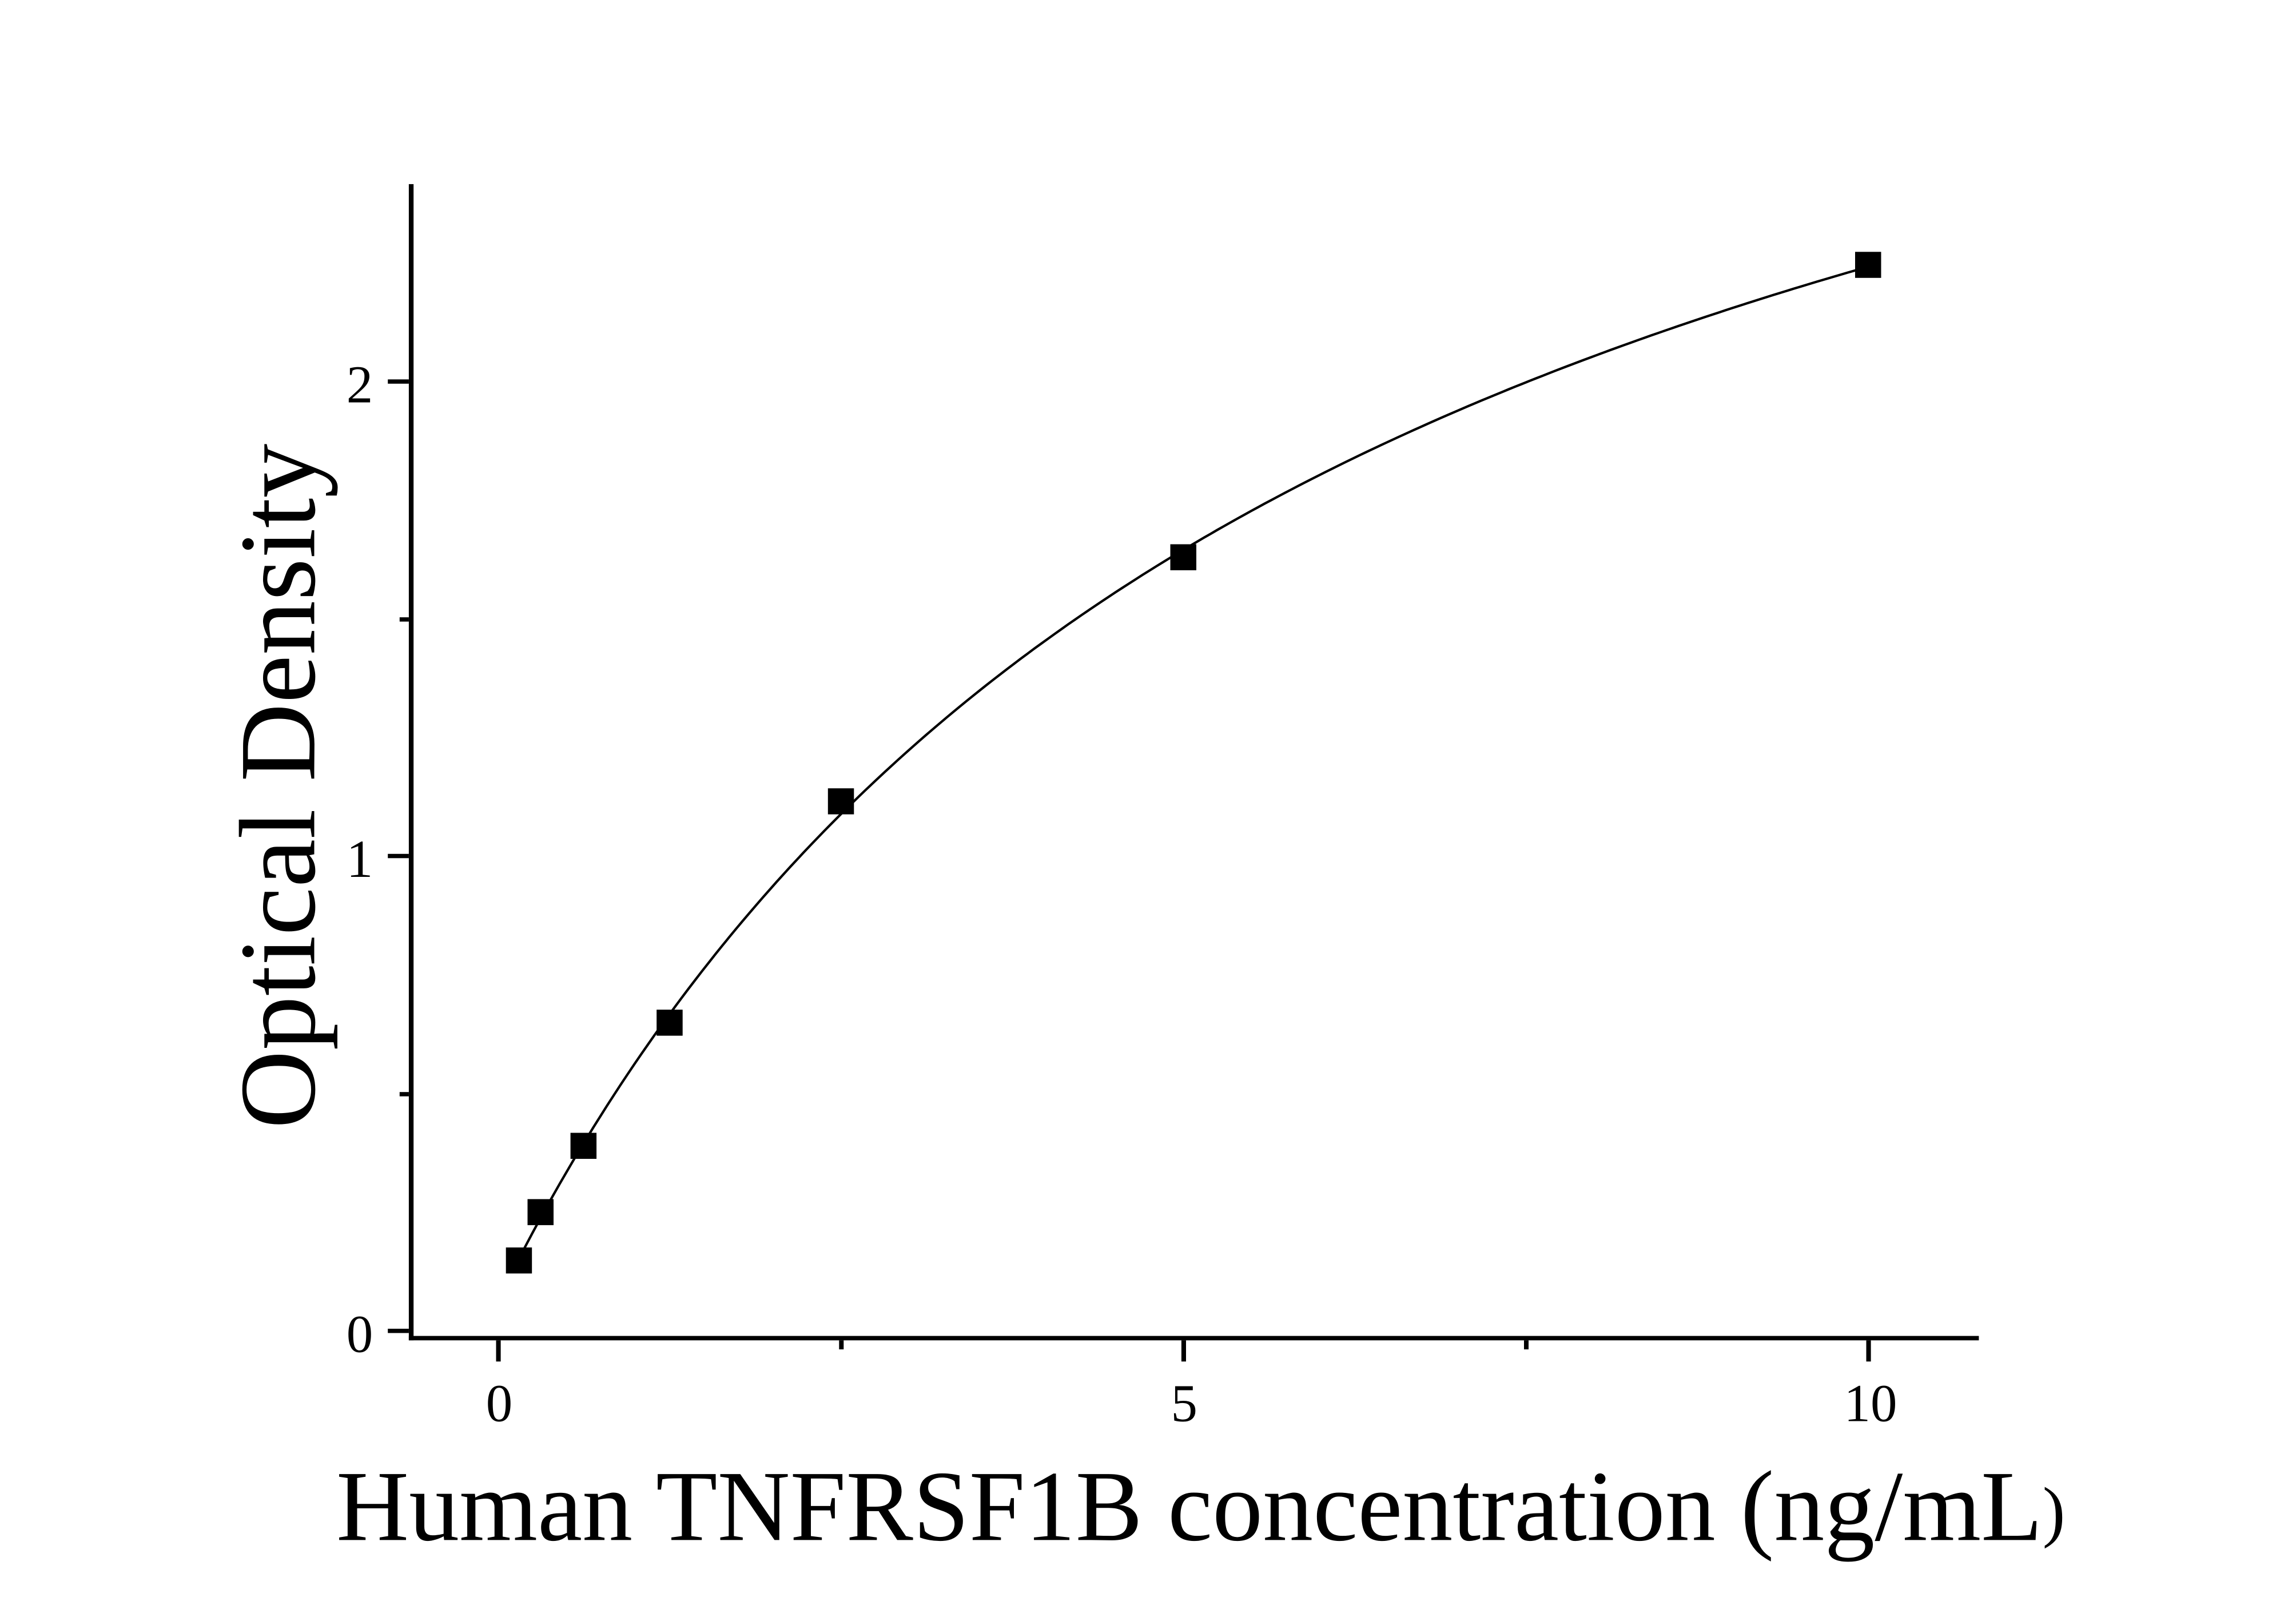  I want to click on svg-text: 10, so click(1870, 1403).